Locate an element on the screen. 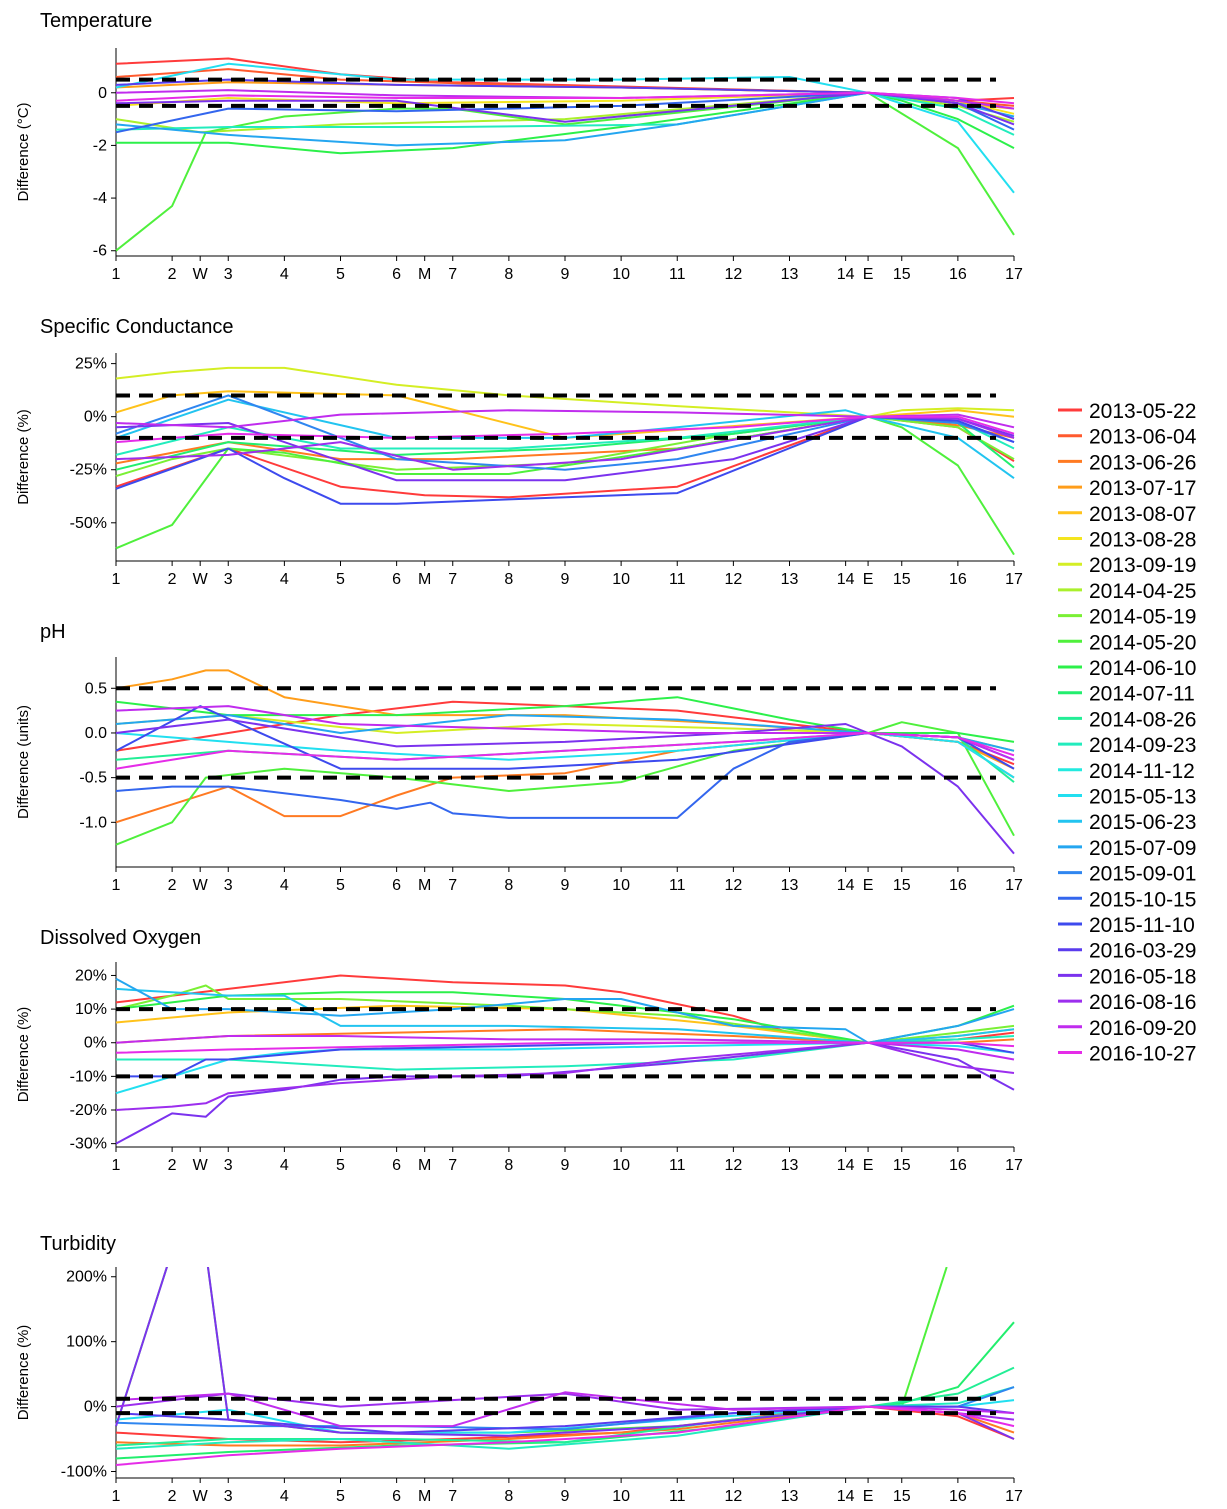  legend-label: 2016-05-18 is located at coordinates (1142, 976).